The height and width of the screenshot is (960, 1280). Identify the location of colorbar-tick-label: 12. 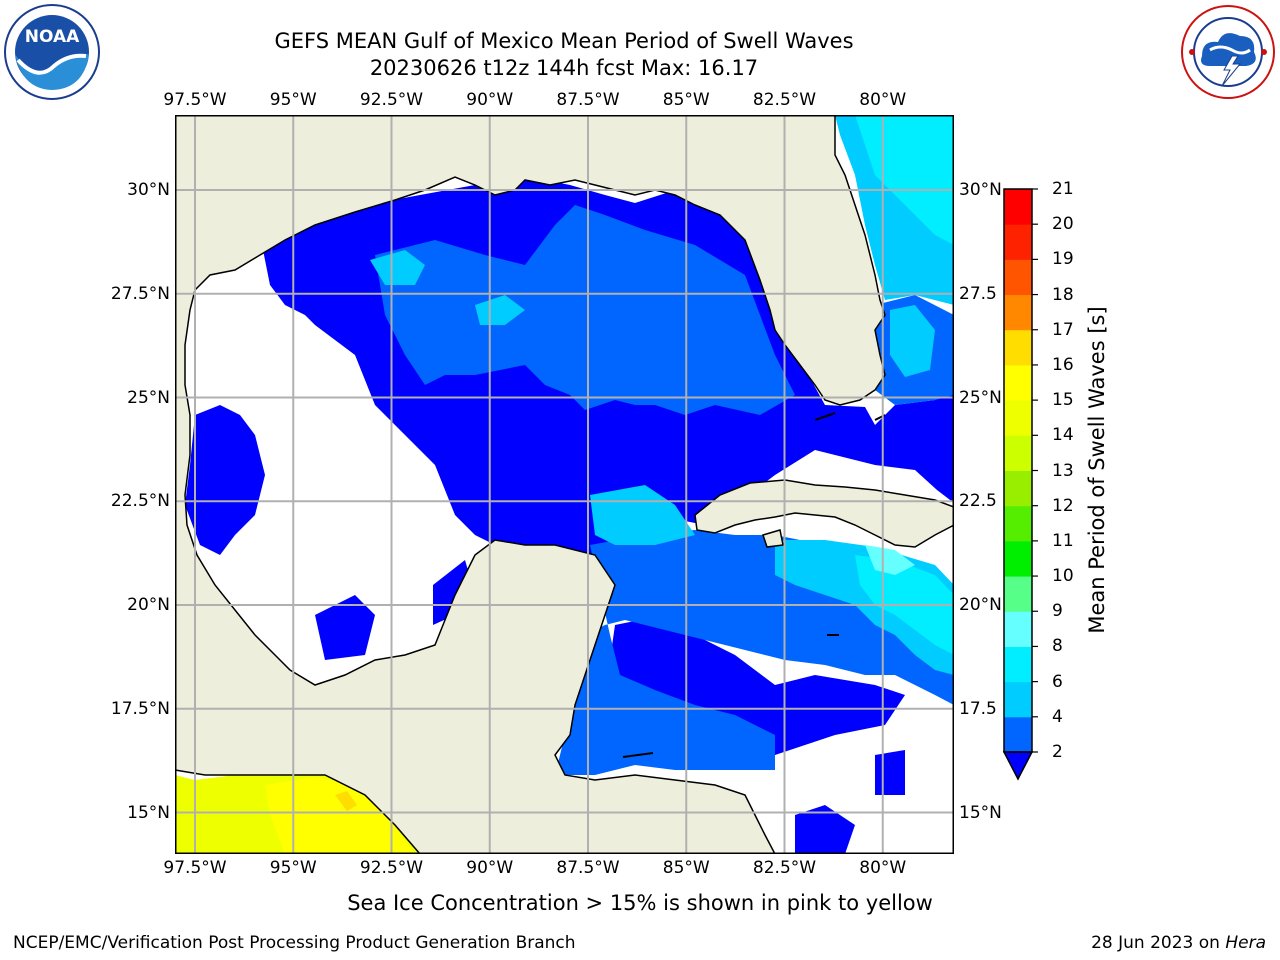
(1063, 505).